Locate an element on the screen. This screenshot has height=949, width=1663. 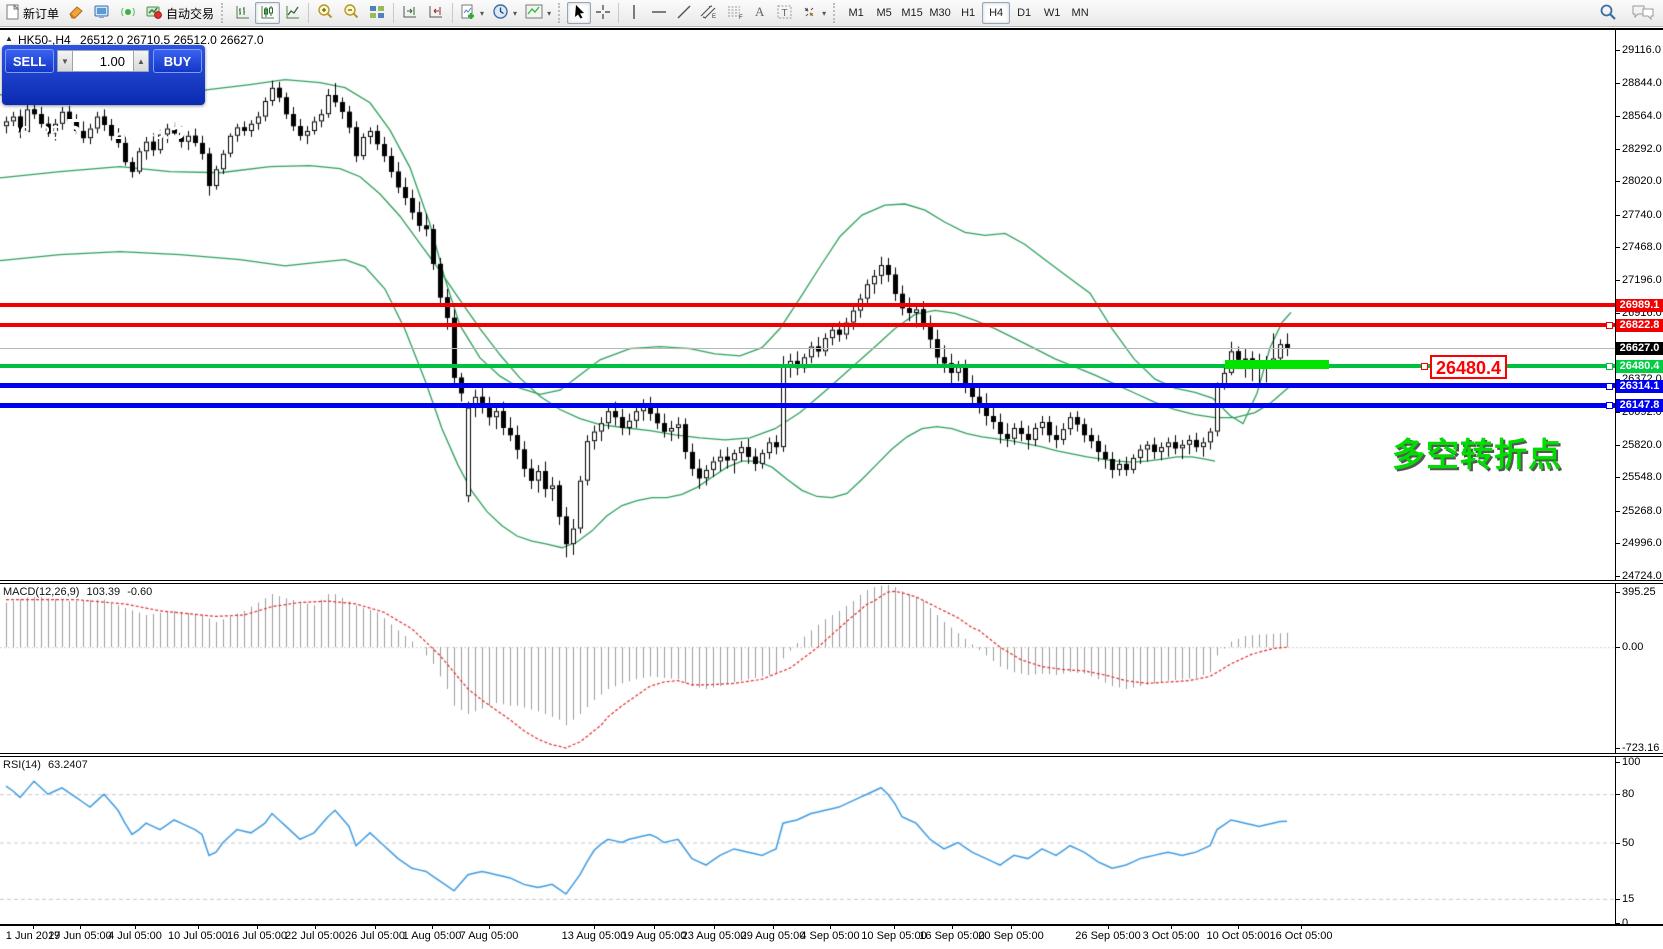
price-level-badge: 26147.8 is located at coordinates (1639, 406).